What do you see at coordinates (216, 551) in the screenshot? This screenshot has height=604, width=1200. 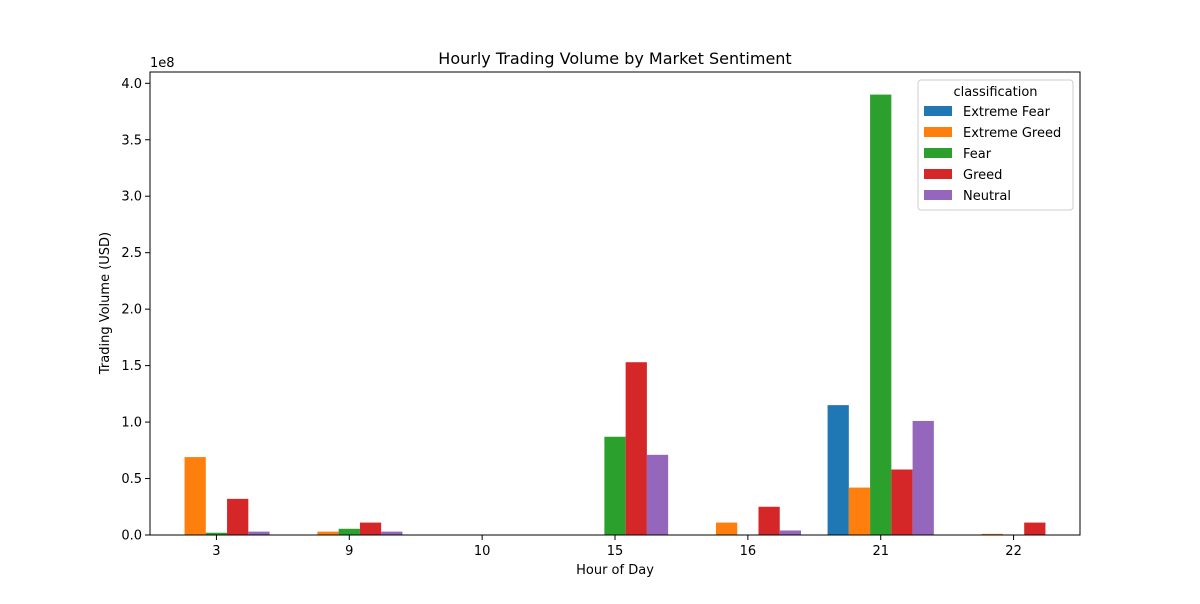 I see `x-tick-label: 3` at bounding box center [216, 551].